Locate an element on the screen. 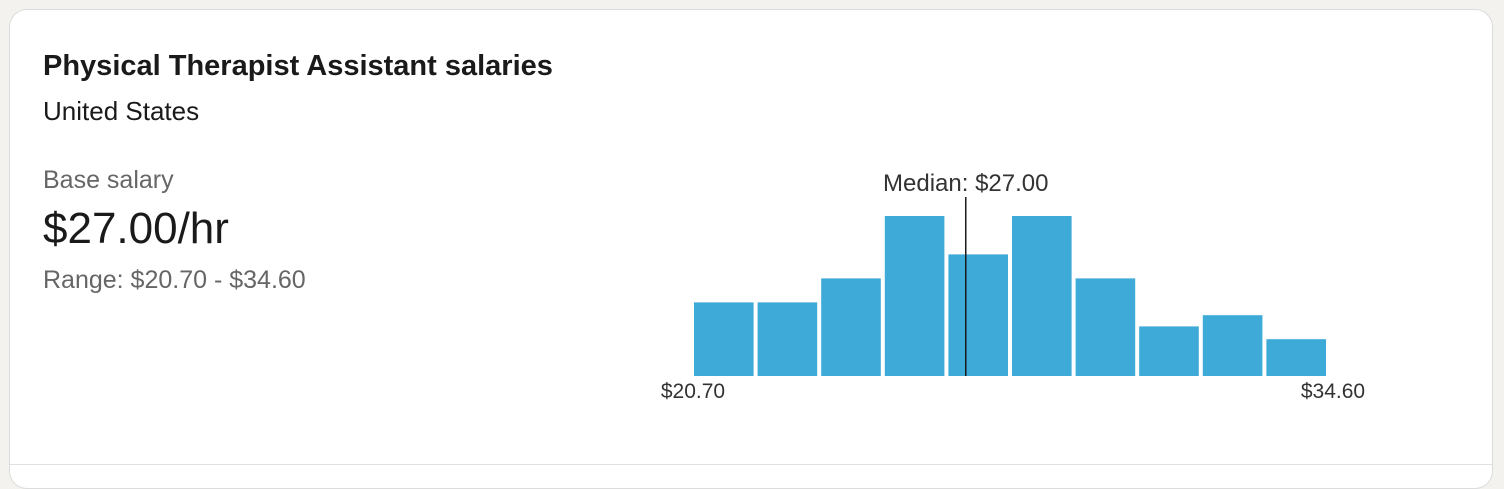  salary-range: Range: $20.70 - $34.60 is located at coordinates (174, 280).